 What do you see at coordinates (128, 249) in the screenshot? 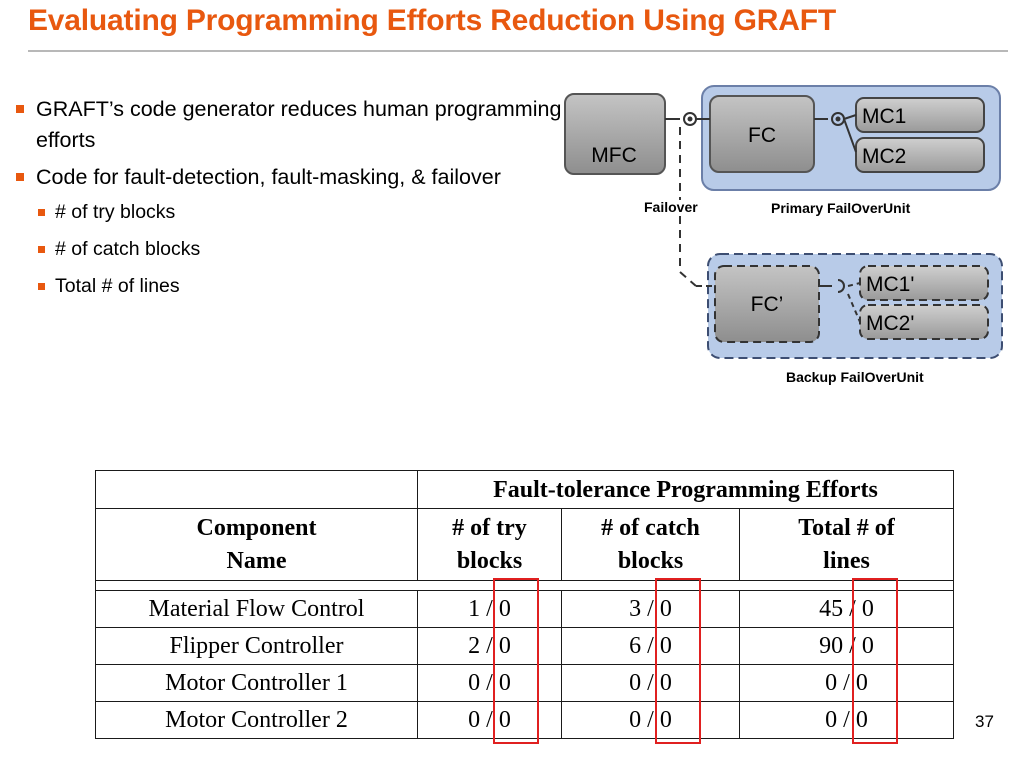
I see `sub-bullet-text: # of catch blocks` at bounding box center [128, 249].